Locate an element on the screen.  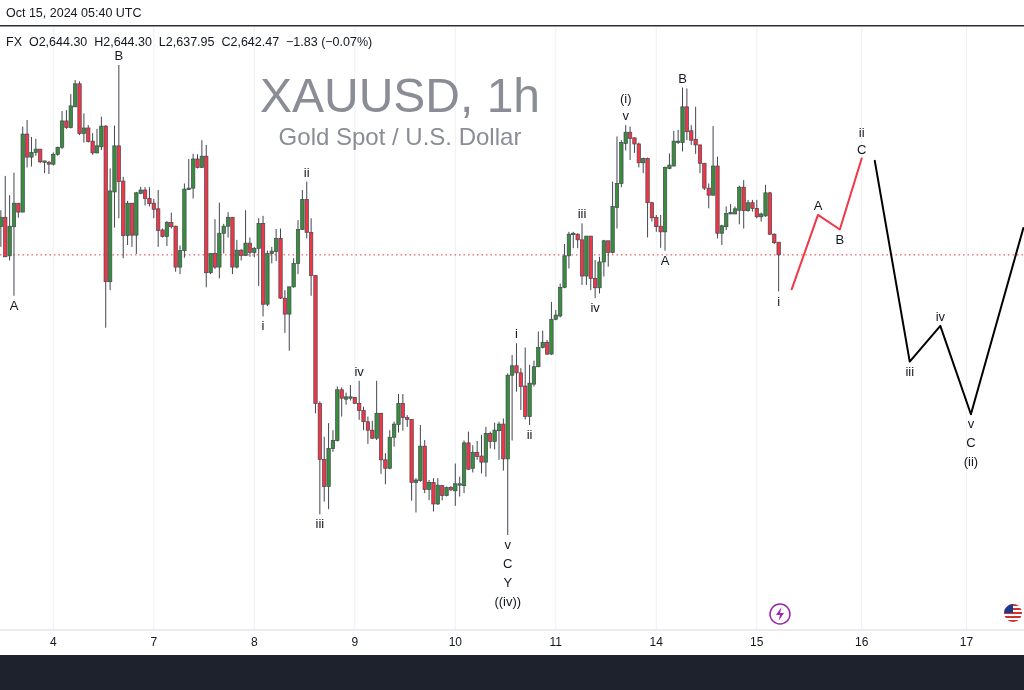
x-tick-label: 11 is located at coordinates (556, 642).